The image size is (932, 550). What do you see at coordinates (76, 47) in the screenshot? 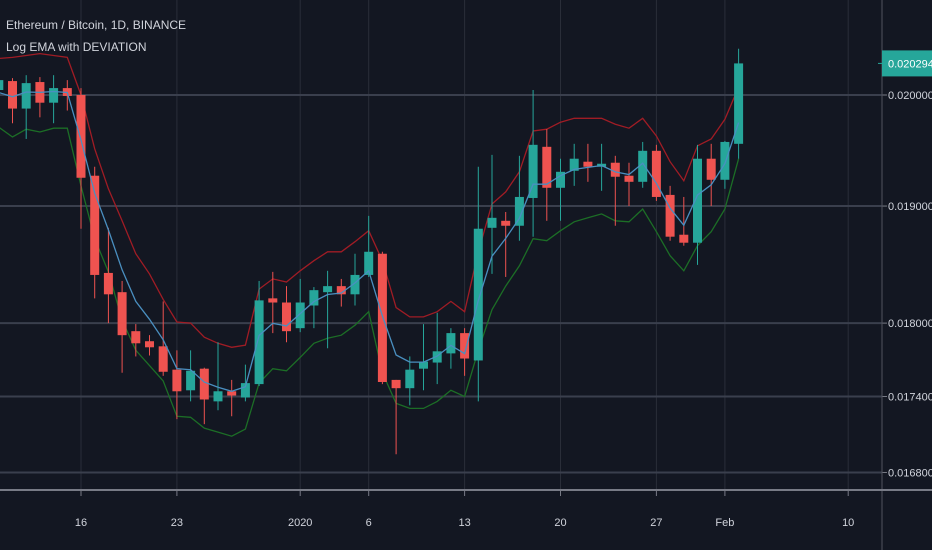
I see `indicator-title: Log EMA with DEVIATION` at bounding box center [76, 47].